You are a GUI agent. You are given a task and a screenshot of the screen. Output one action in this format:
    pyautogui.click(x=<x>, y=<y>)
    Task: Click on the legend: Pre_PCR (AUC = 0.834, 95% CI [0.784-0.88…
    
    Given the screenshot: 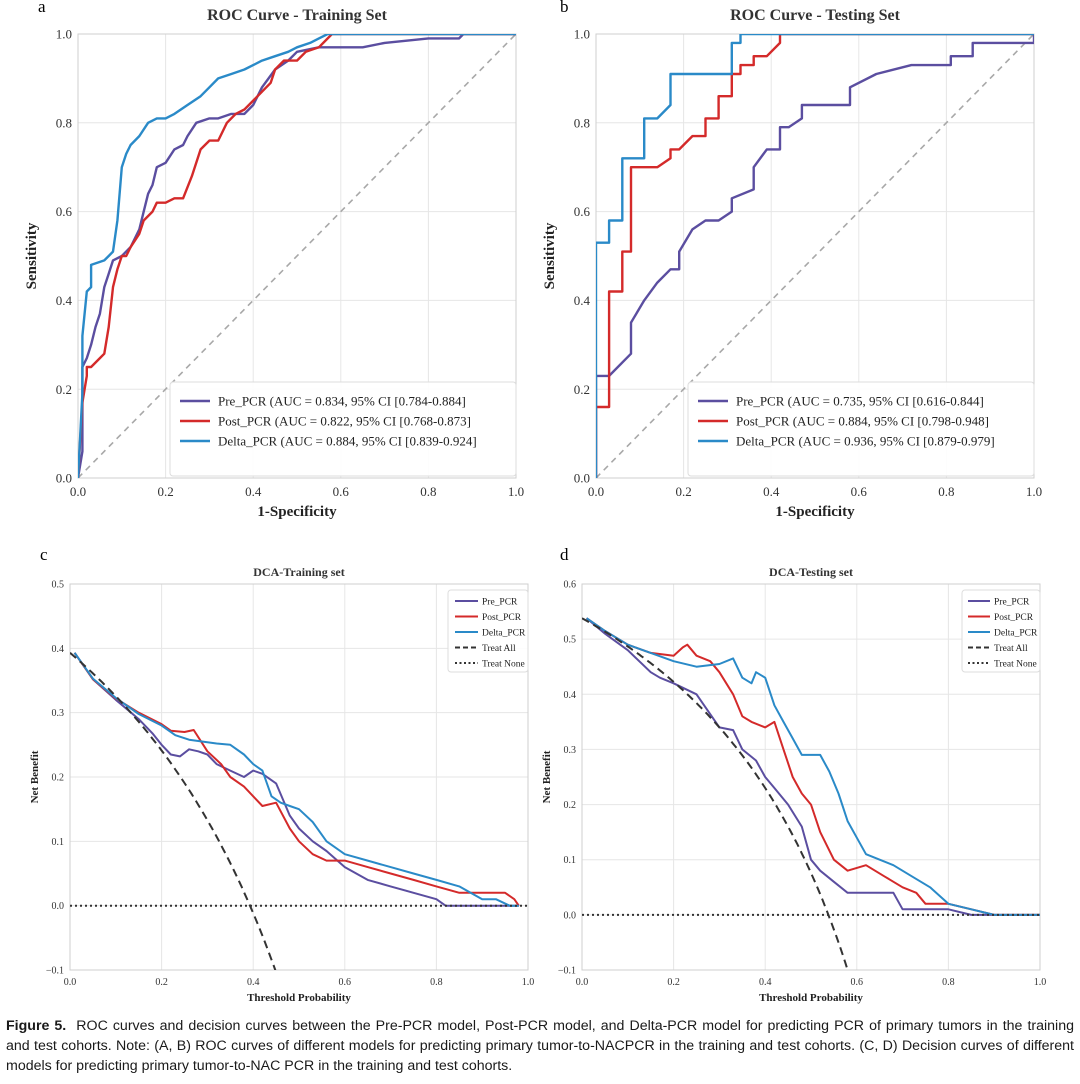 What is the action you would take?
    pyautogui.click(x=343, y=429)
    